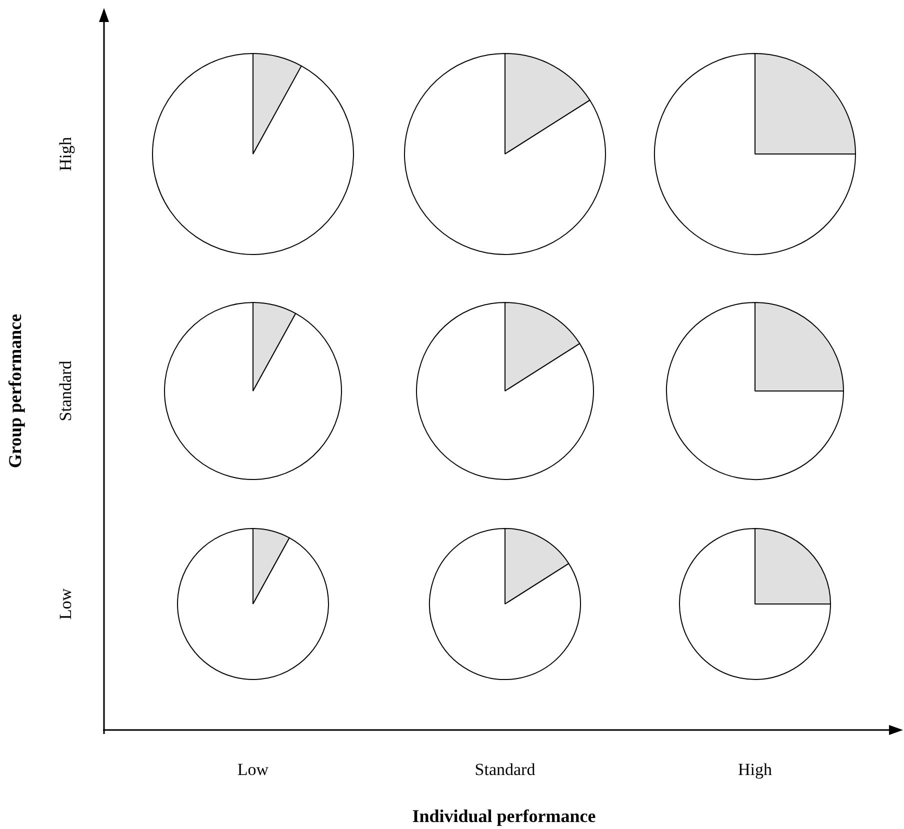 The height and width of the screenshot is (829, 904). I want to click on text: Individual performance, so click(504, 816).